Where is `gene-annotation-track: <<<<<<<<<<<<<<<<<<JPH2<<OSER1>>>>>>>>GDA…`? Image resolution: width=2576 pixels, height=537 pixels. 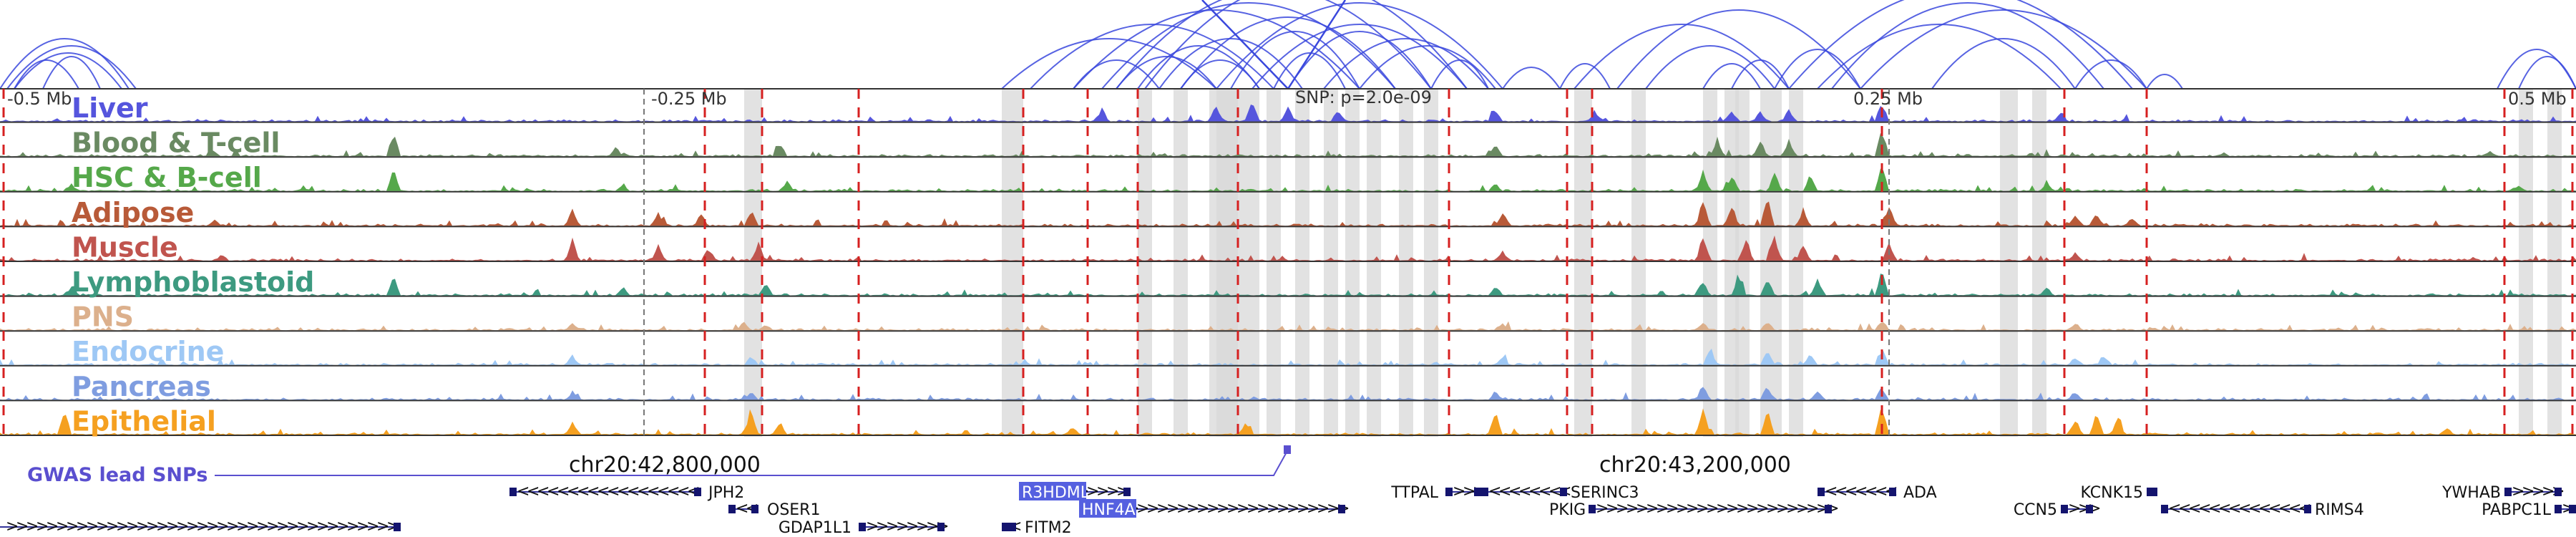
gene-annotation-track: <<<<<<<<<<<<<<<<<<JPH2<<OSER1>>>>>>>>GDA… is located at coordinates (1288, 509).